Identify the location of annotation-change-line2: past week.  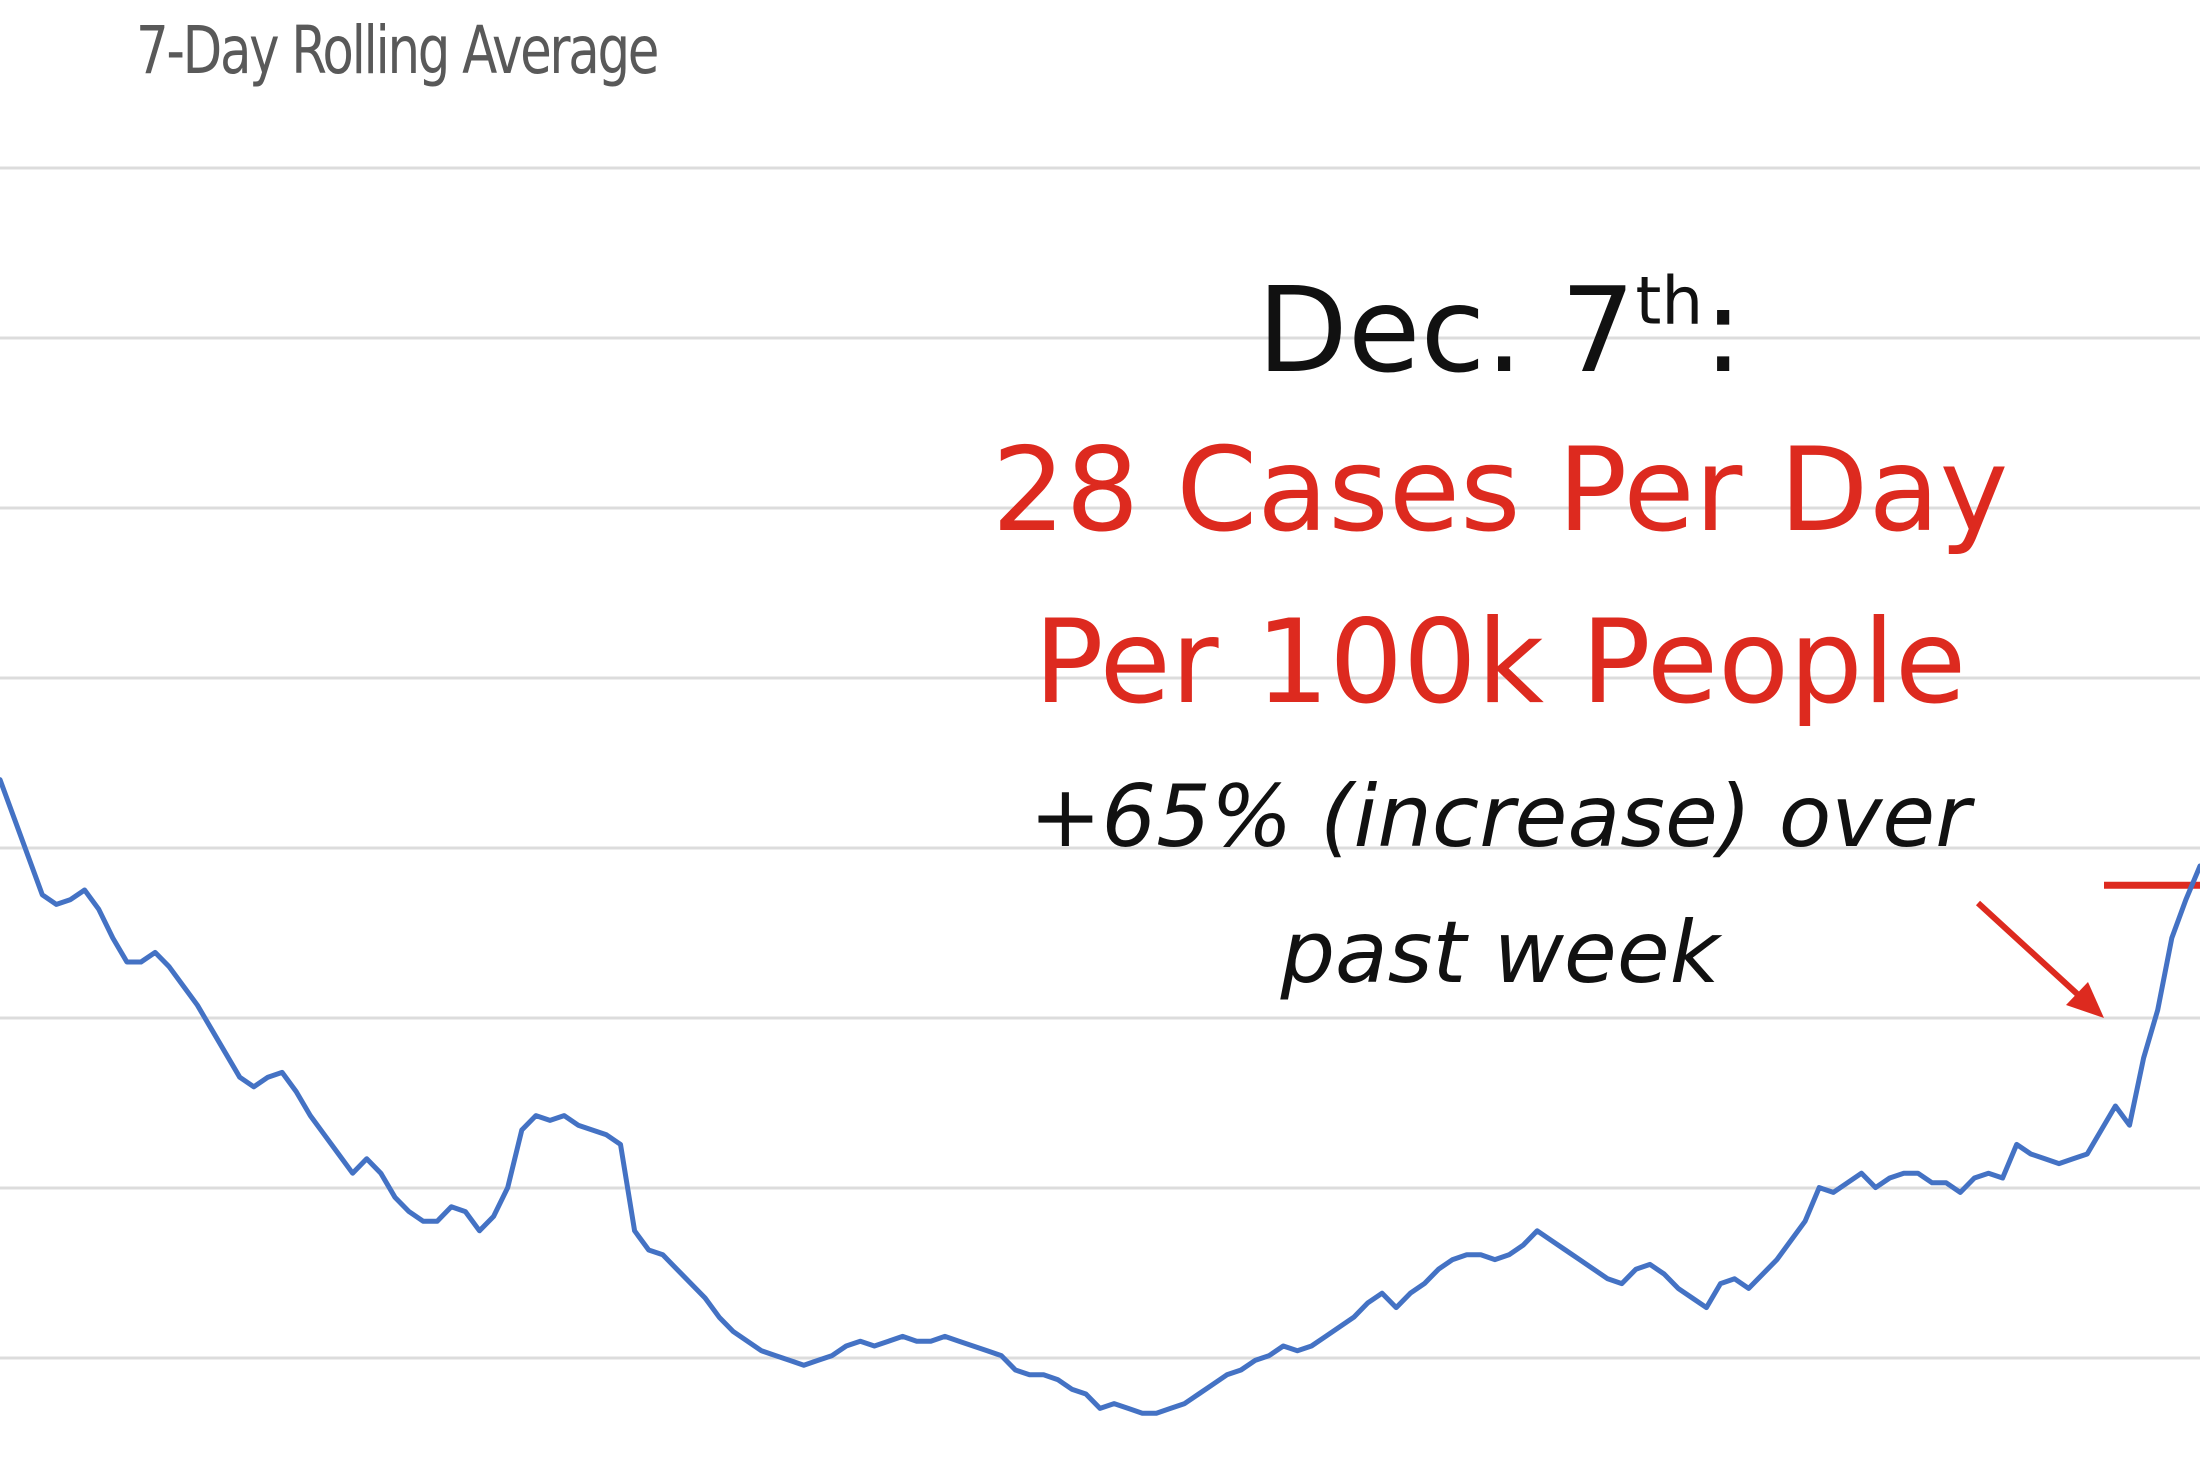
(1500, 953).